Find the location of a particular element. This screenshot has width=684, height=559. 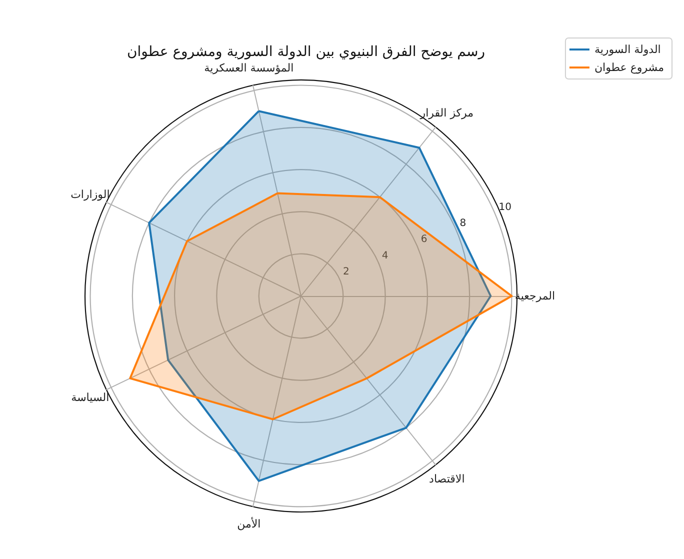

spoke-label: المرجعية is located at coordinates (535, 296).